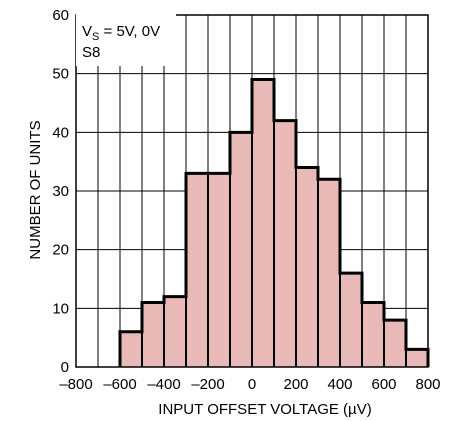 Image resolution: width=458 pixels, height=421 pixels. I want to click on y-tick-label: 60, so click(60, 15).